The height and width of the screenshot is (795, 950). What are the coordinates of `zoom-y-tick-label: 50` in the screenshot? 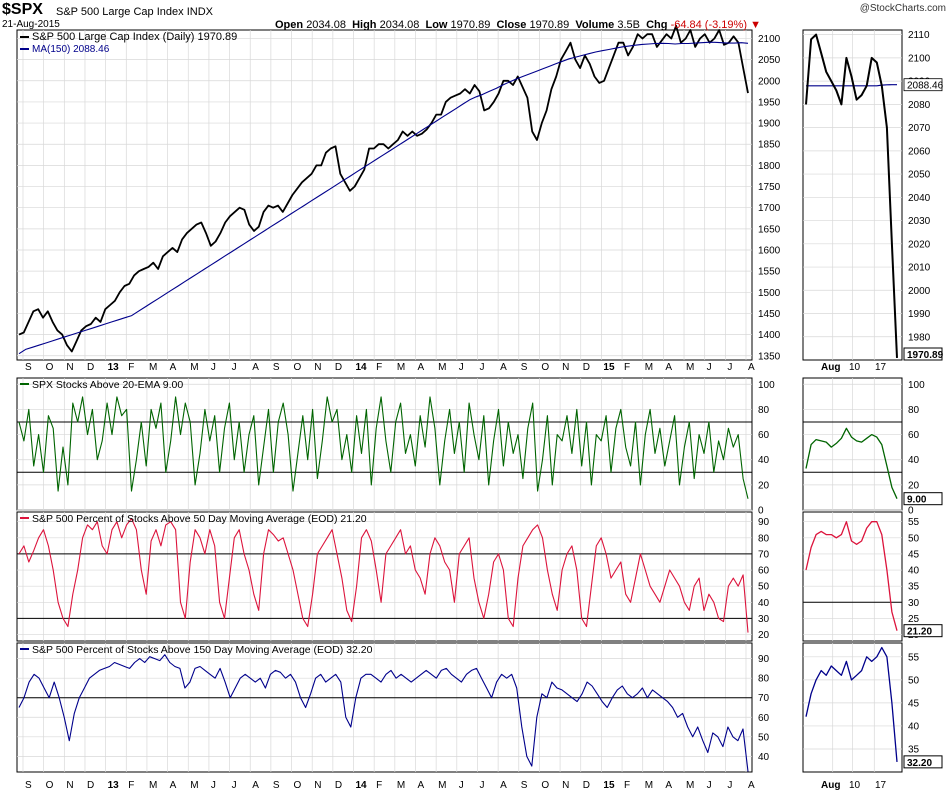 It's located at (914, 538).